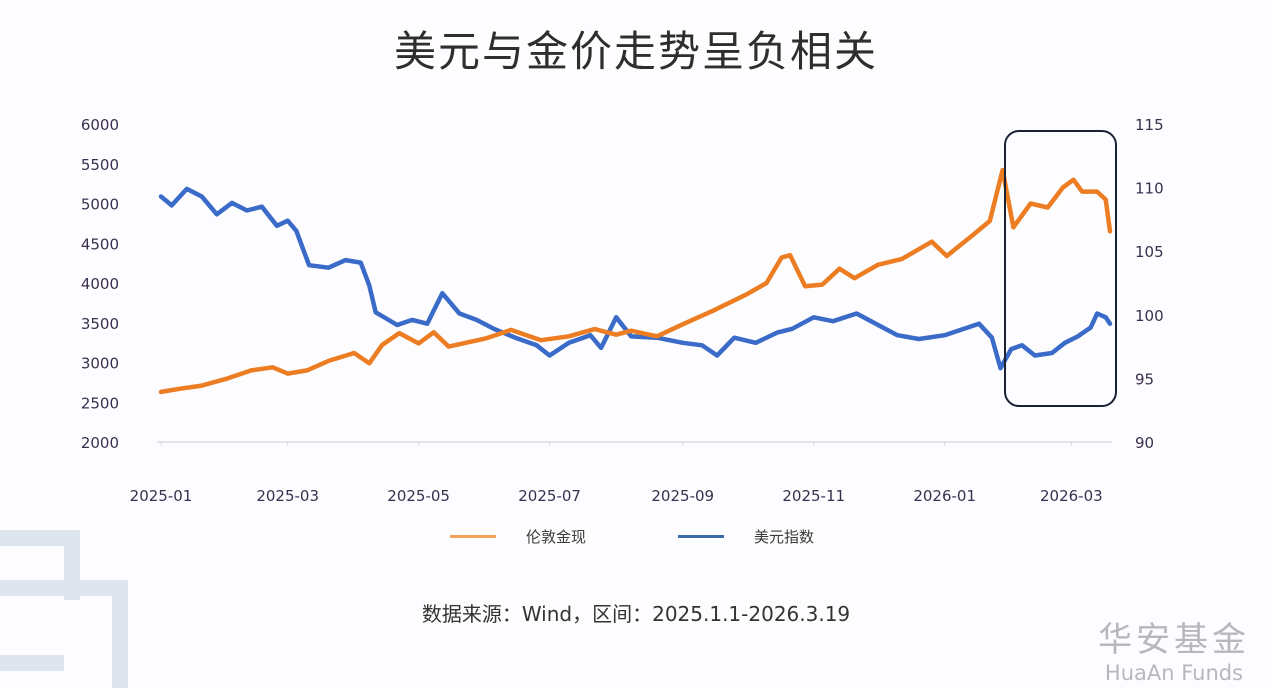 This screenshot has height=688, width=1272. Describe the element at coordinates (287, 496) in the screenshot. I see `x-tick-label: 2025-03` at that location.